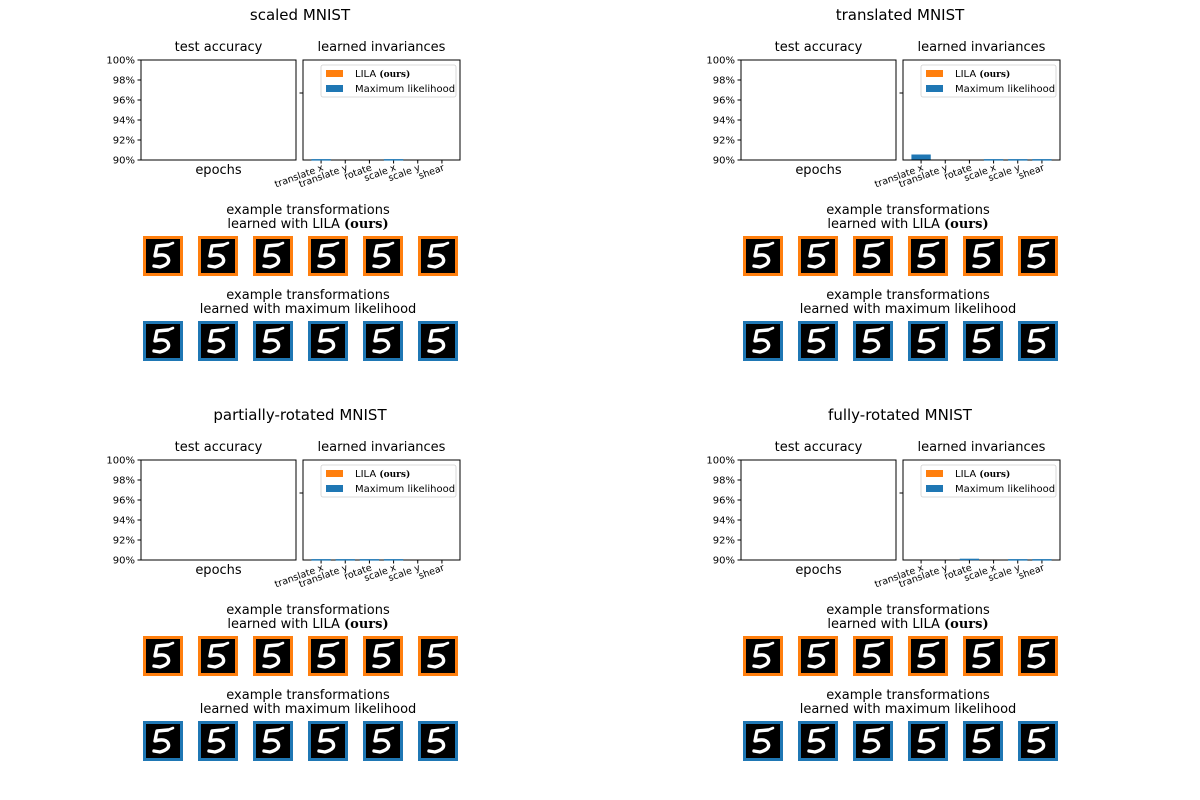 This screenshot has width=1200, height=800. Describe the element at coordinates (300, 415) in the screenshot. I see `panel-title: partially-rotated MNIST` at that location.